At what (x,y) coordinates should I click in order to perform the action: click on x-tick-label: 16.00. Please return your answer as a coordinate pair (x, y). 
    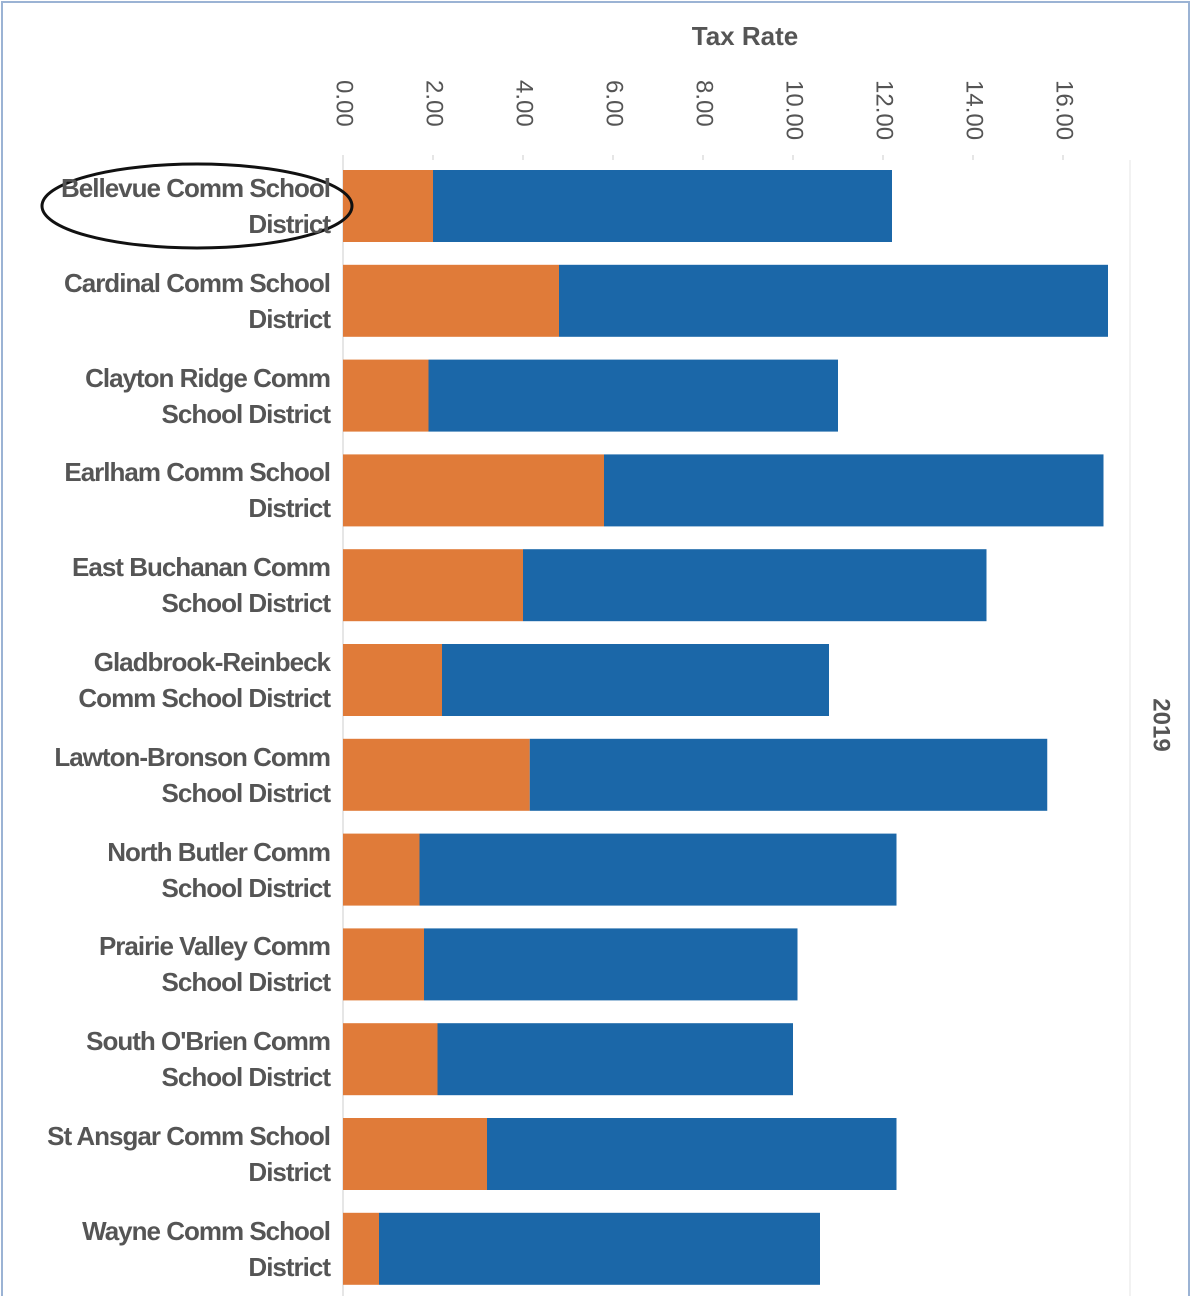
    Looking at the image, I should click on (1064, 110).